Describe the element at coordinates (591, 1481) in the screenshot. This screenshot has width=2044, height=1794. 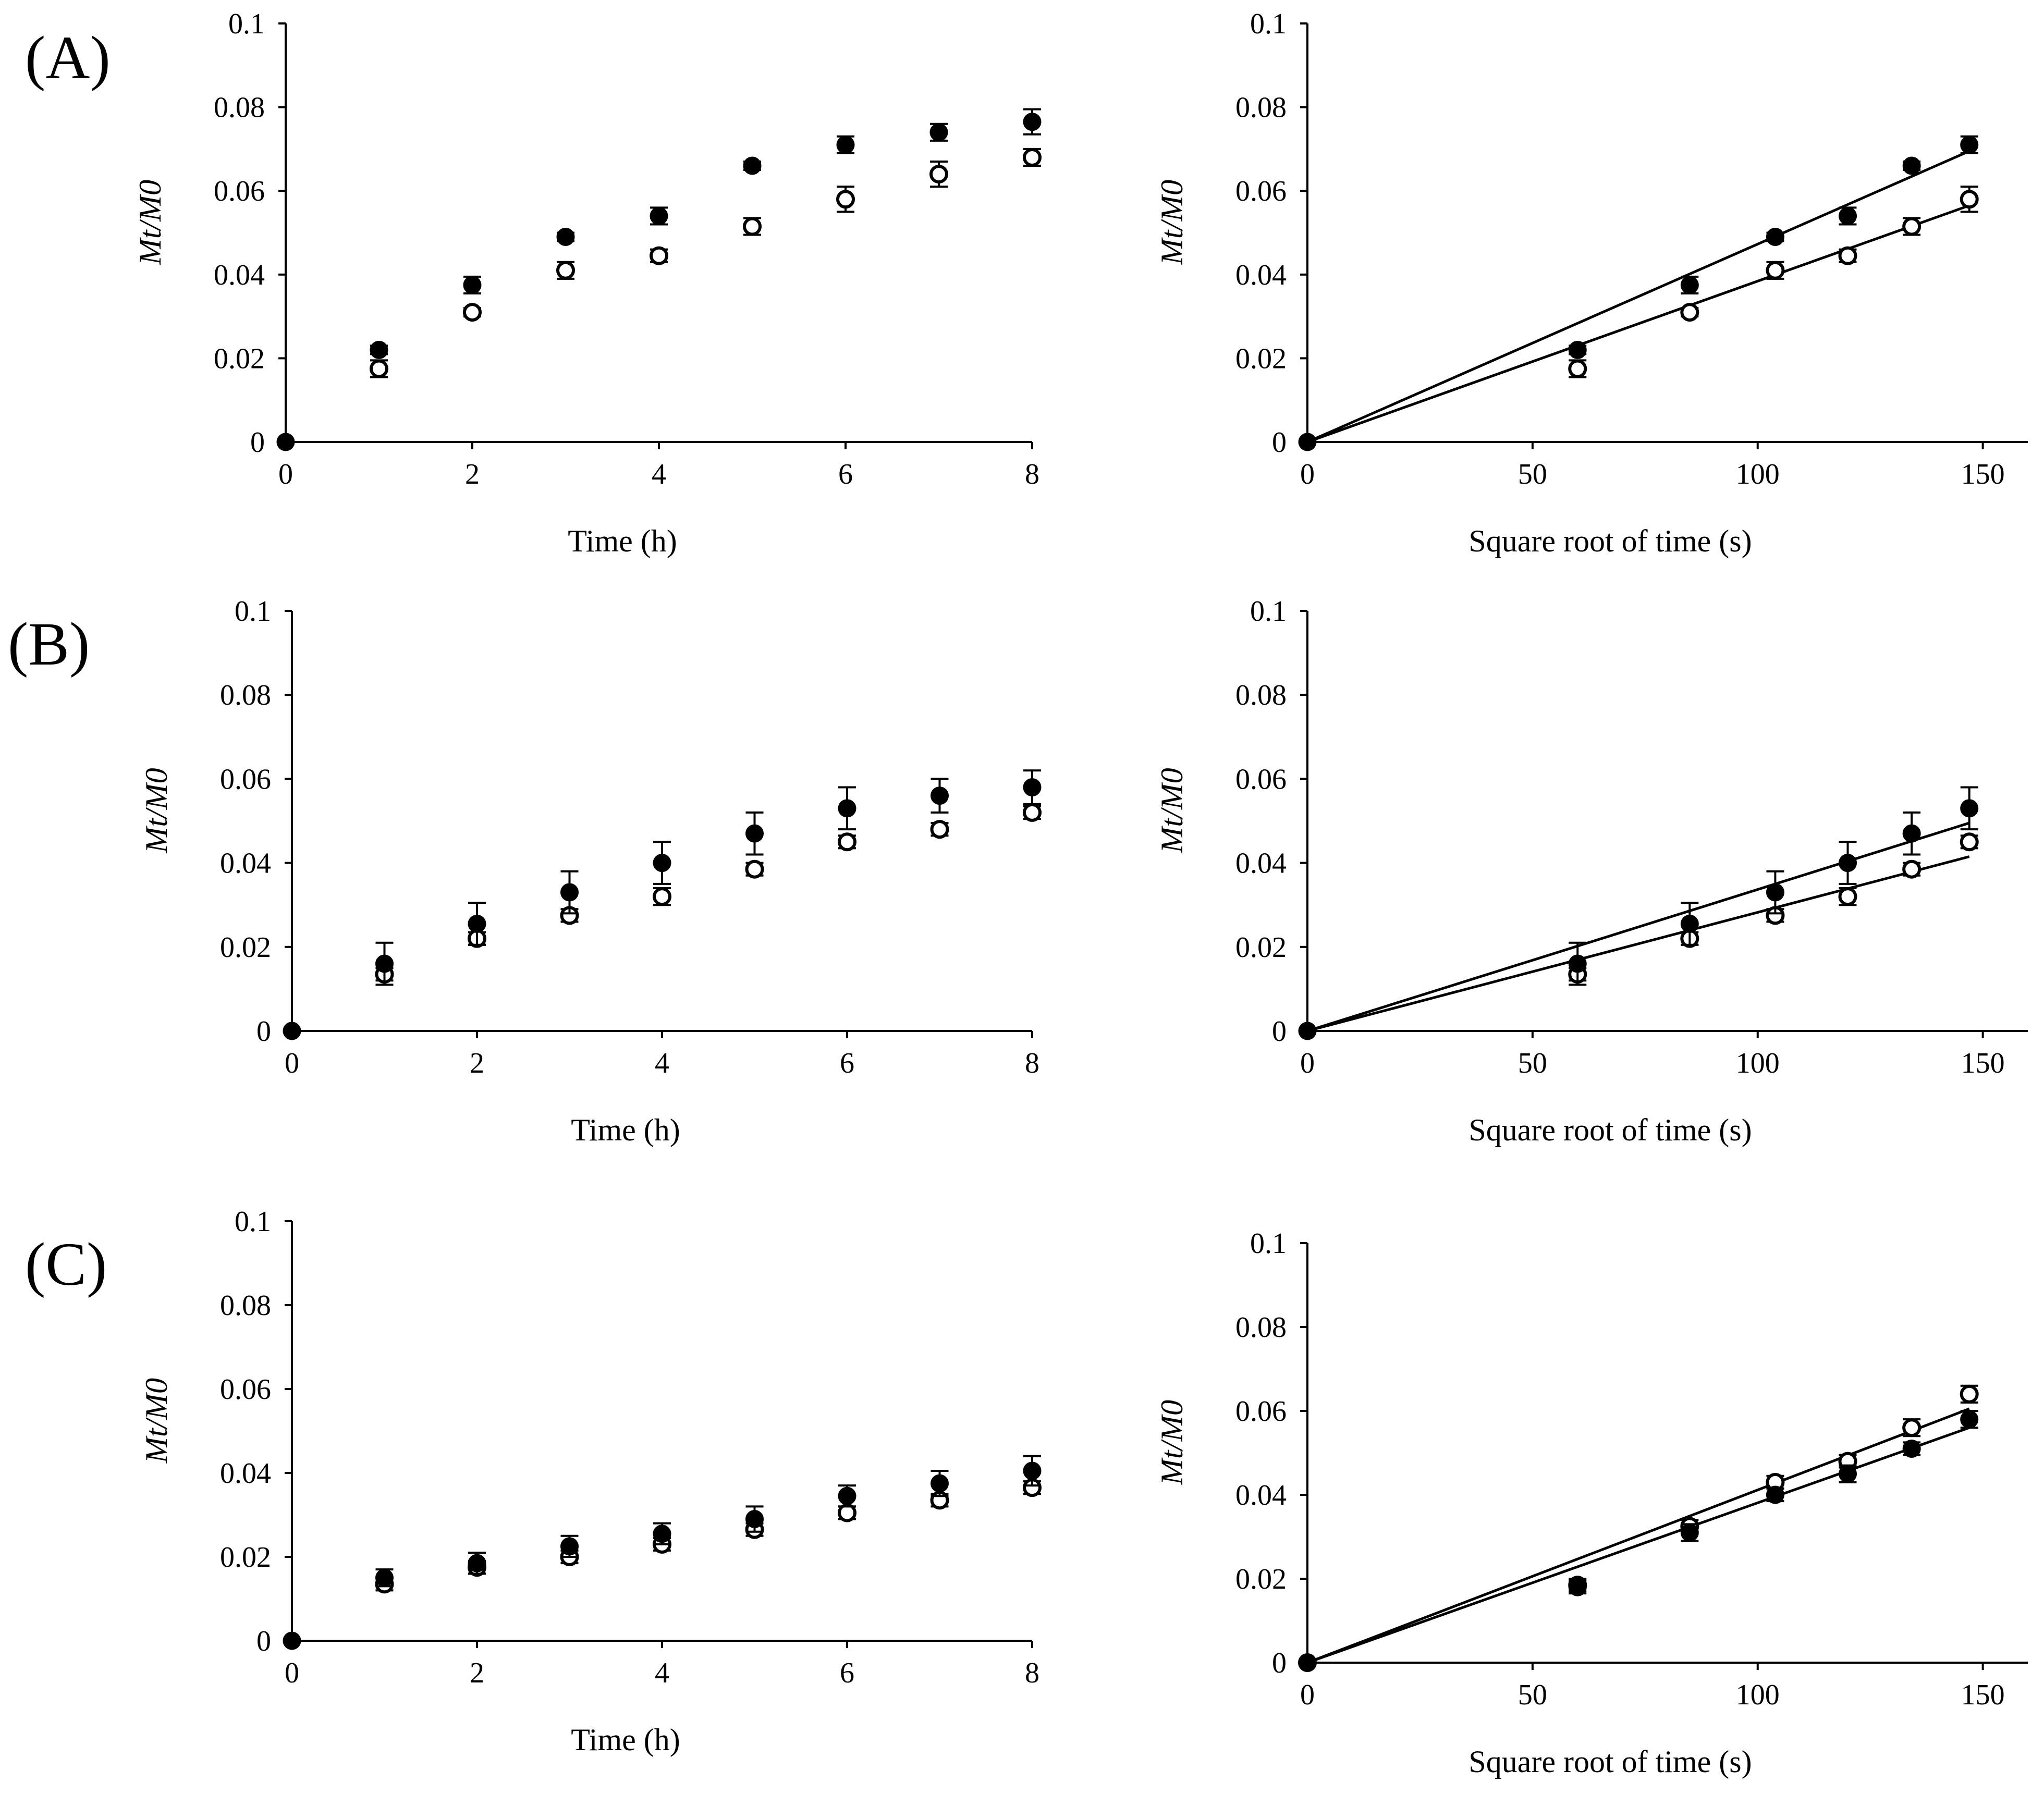
I see `chart-c-time: 0 0.02 0.04 0.06 0.08 0.1 0 2 4 6 8 Time (h) Mt/M0` at that location.